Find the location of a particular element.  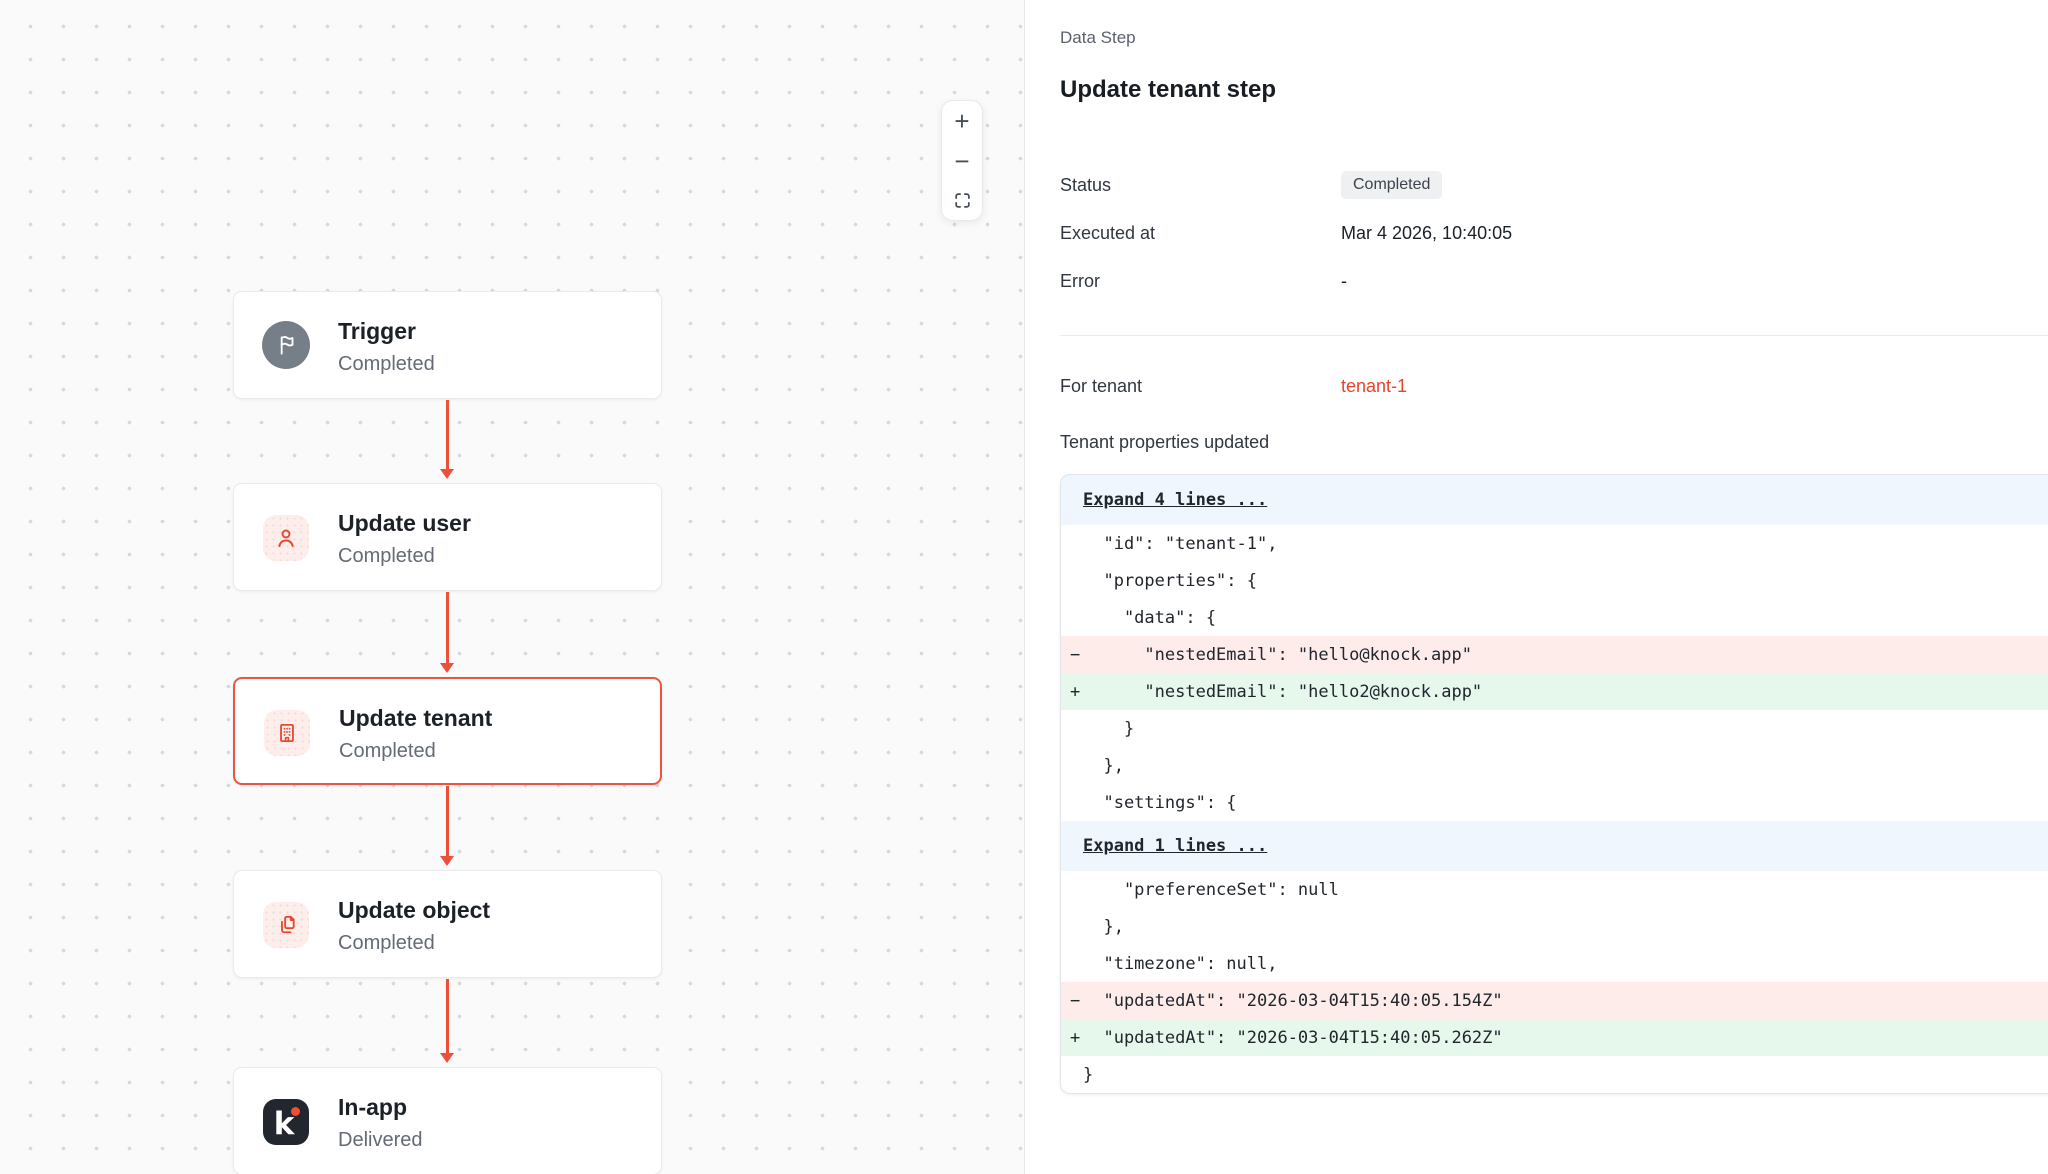

executed-at-value: Mar 4 2026, 10:40:05 is located at coordinates (1427, 232).